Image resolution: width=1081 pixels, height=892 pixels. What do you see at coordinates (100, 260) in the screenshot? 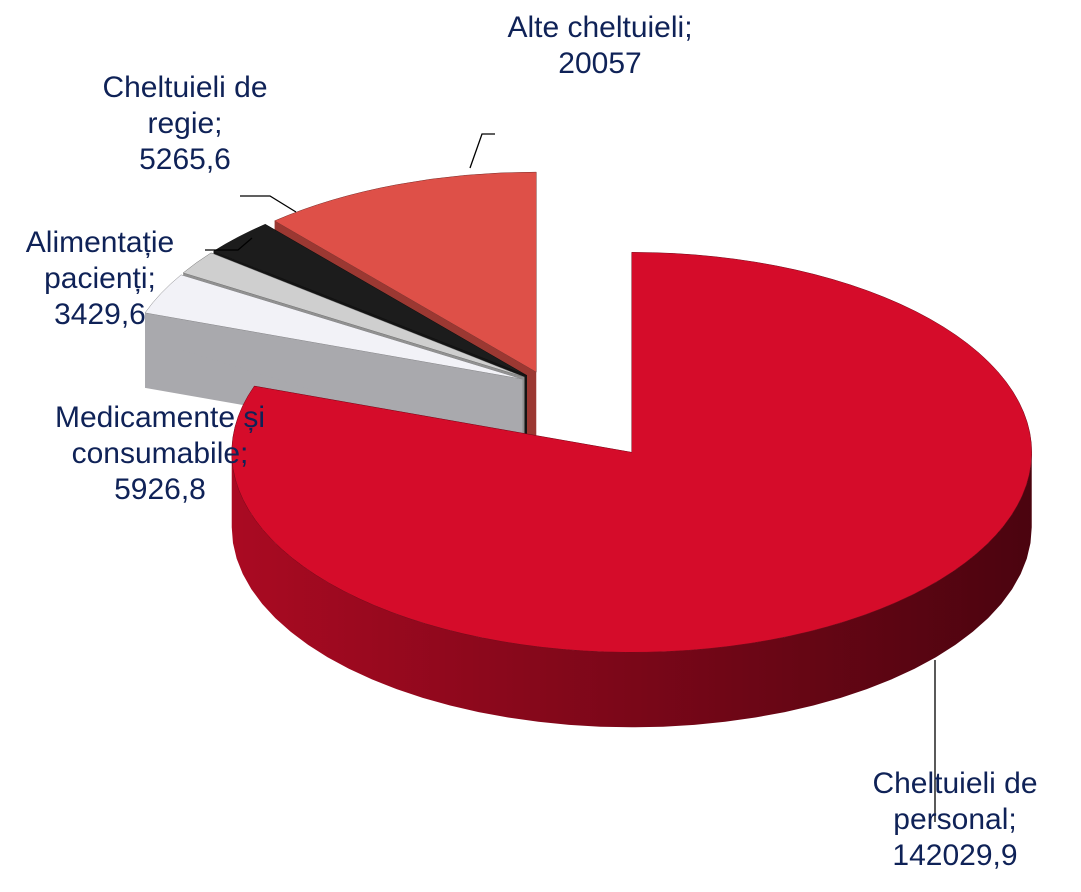
I see `label-category: Alimentație pacienți;` at bounding box center [100, 260].